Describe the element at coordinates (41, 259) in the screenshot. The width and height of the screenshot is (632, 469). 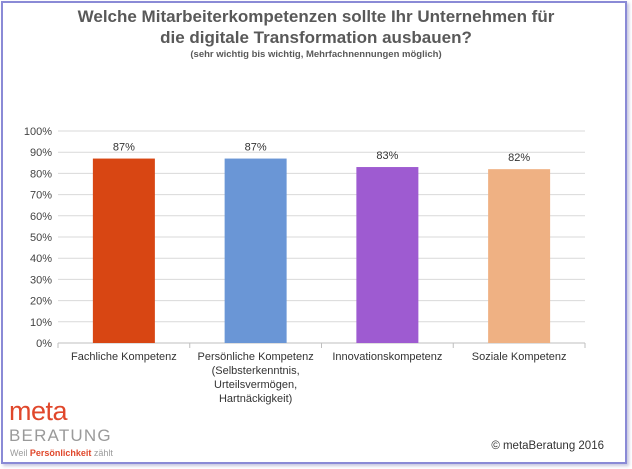
I see `y-tick-label: 40%` at that location.